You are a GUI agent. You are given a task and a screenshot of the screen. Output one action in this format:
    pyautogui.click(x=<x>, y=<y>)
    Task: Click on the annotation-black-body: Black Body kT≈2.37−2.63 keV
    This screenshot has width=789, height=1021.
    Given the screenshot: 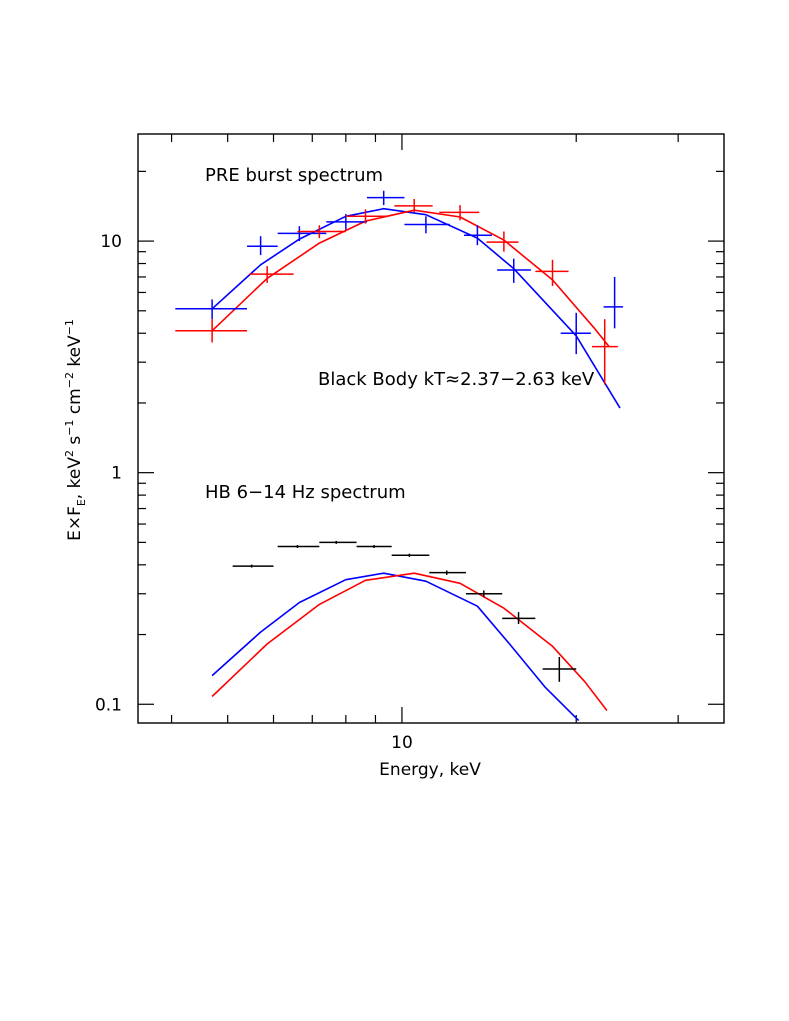 What is the action you would take?
    pyautogui.click(x=456, y=379)
    